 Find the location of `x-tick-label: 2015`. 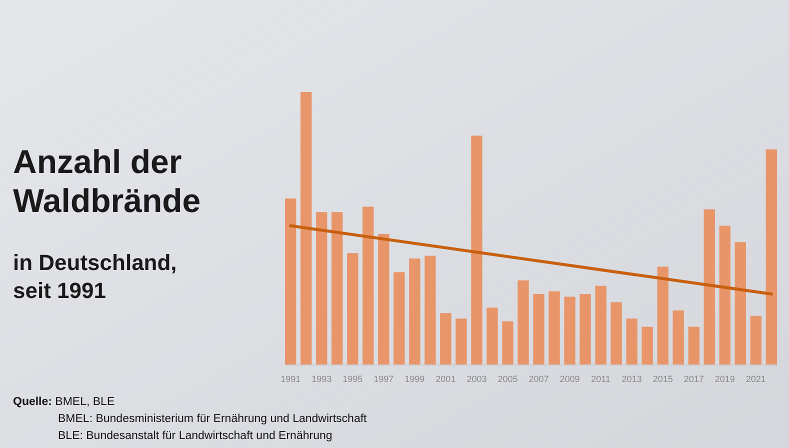

x-tick-label: 2015 is located at coordinates (662, 379).